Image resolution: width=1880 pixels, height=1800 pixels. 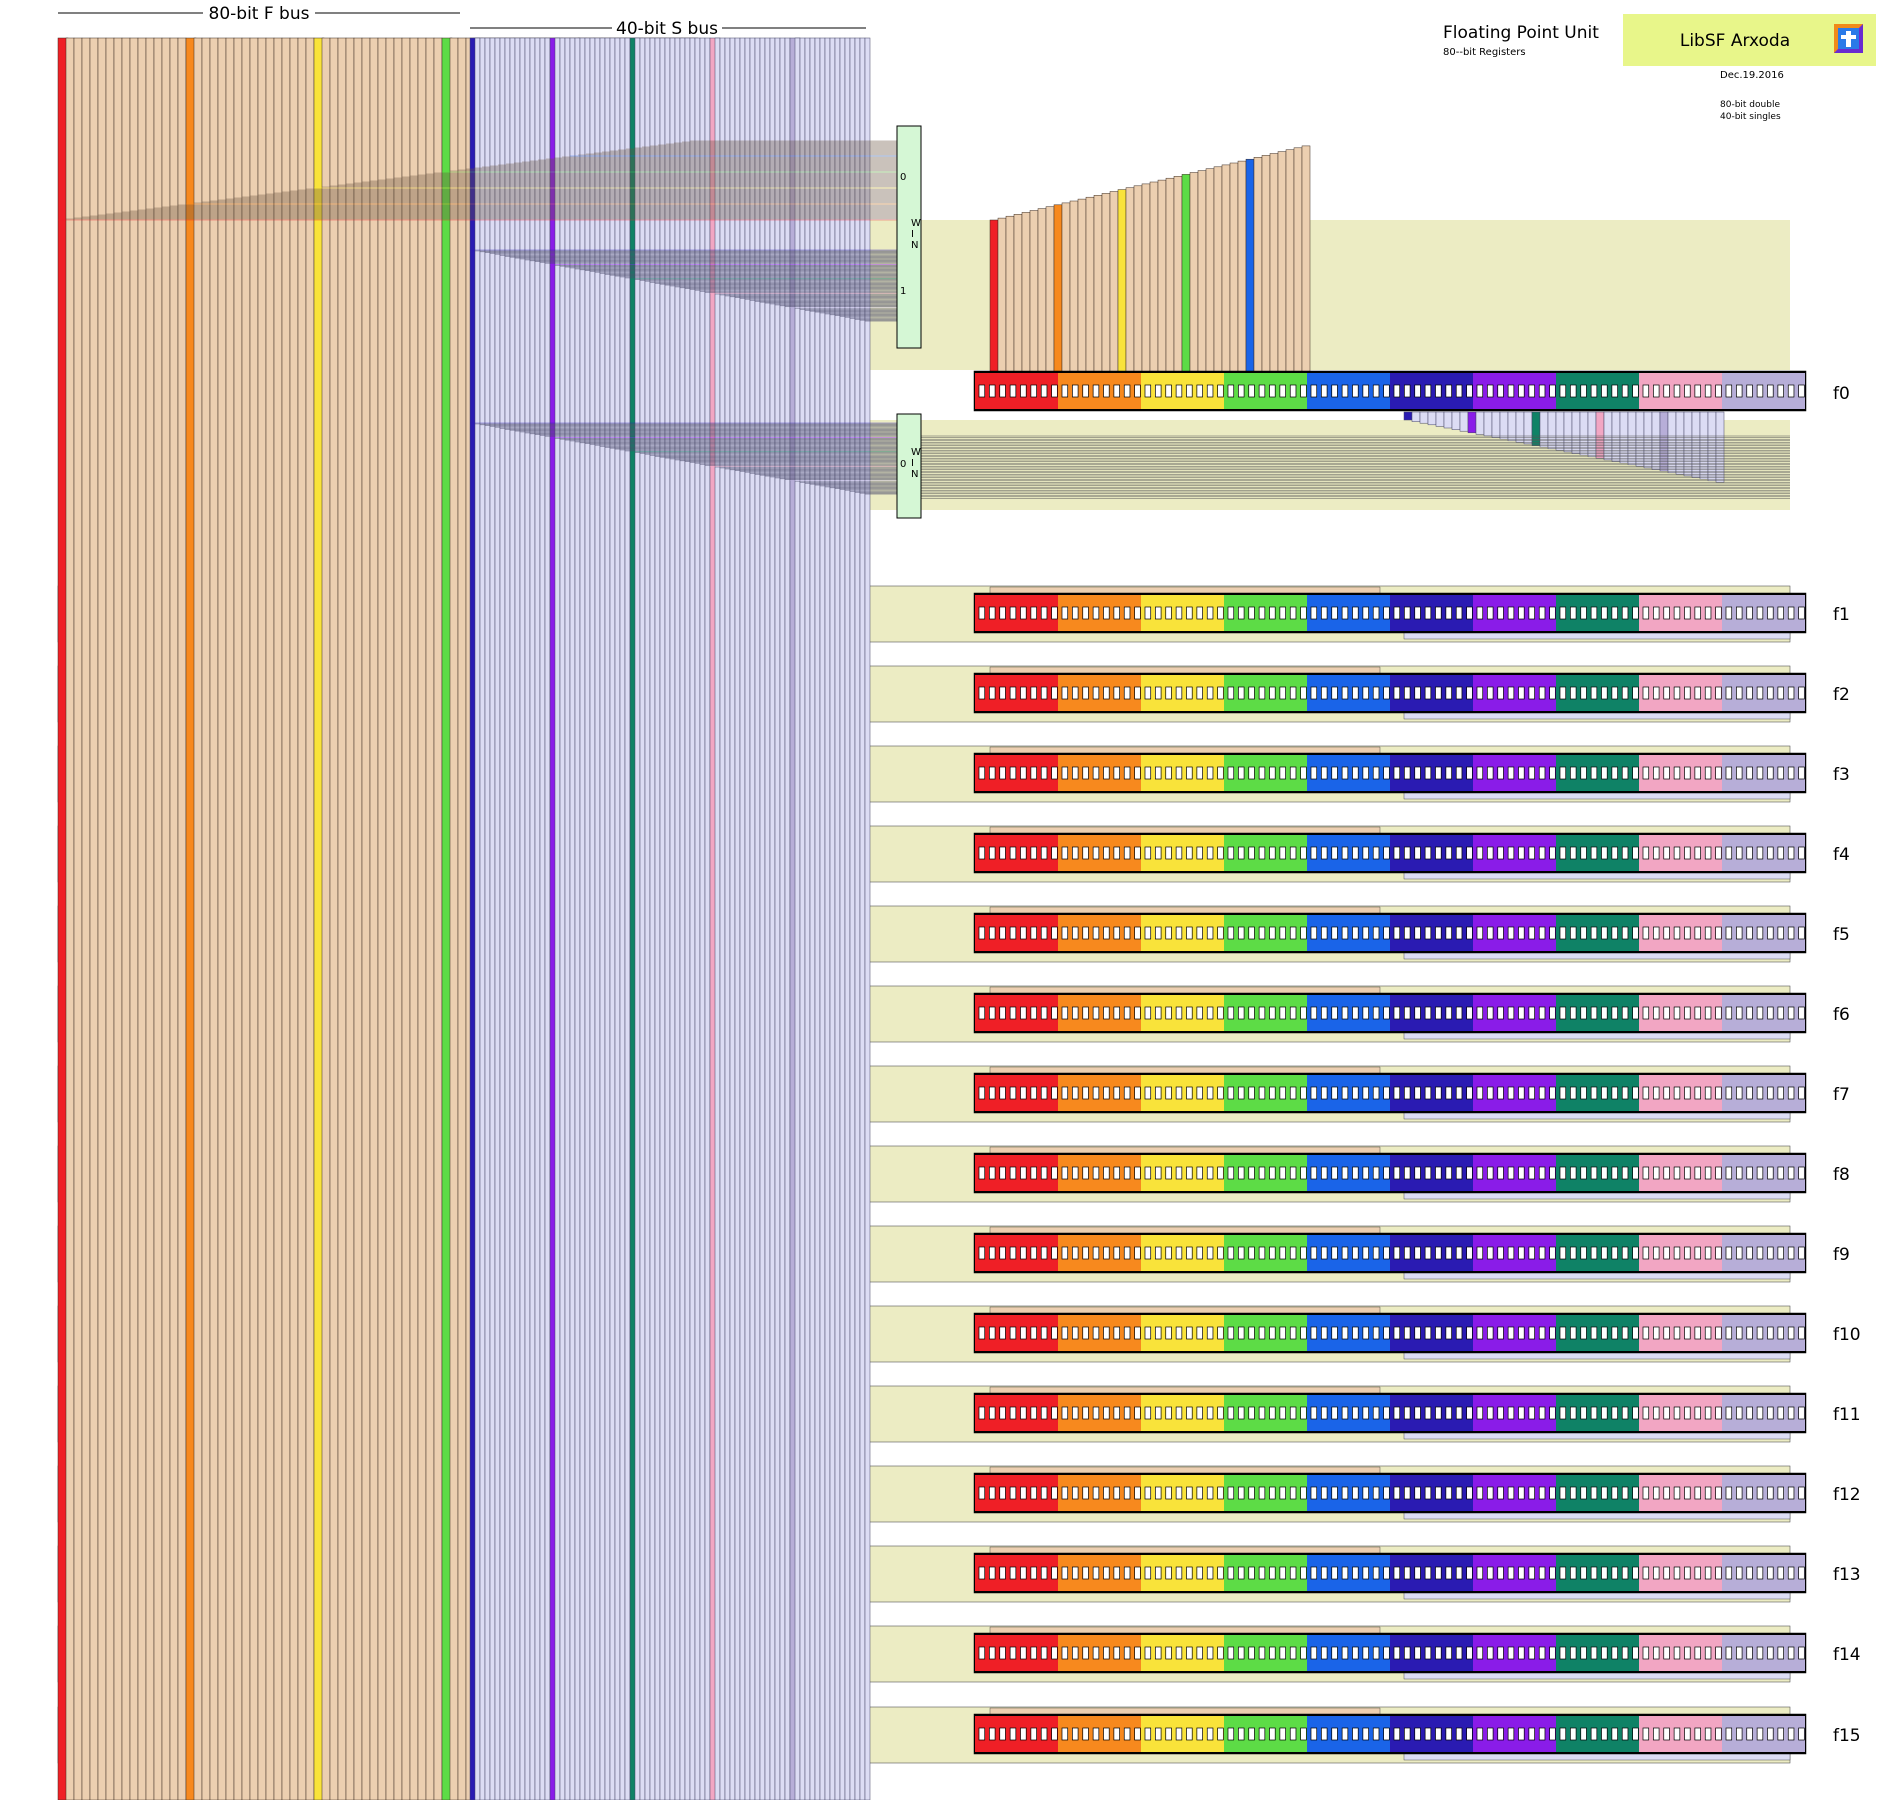 I want to click on register-label: f8, so click(x=1841, y=1175).